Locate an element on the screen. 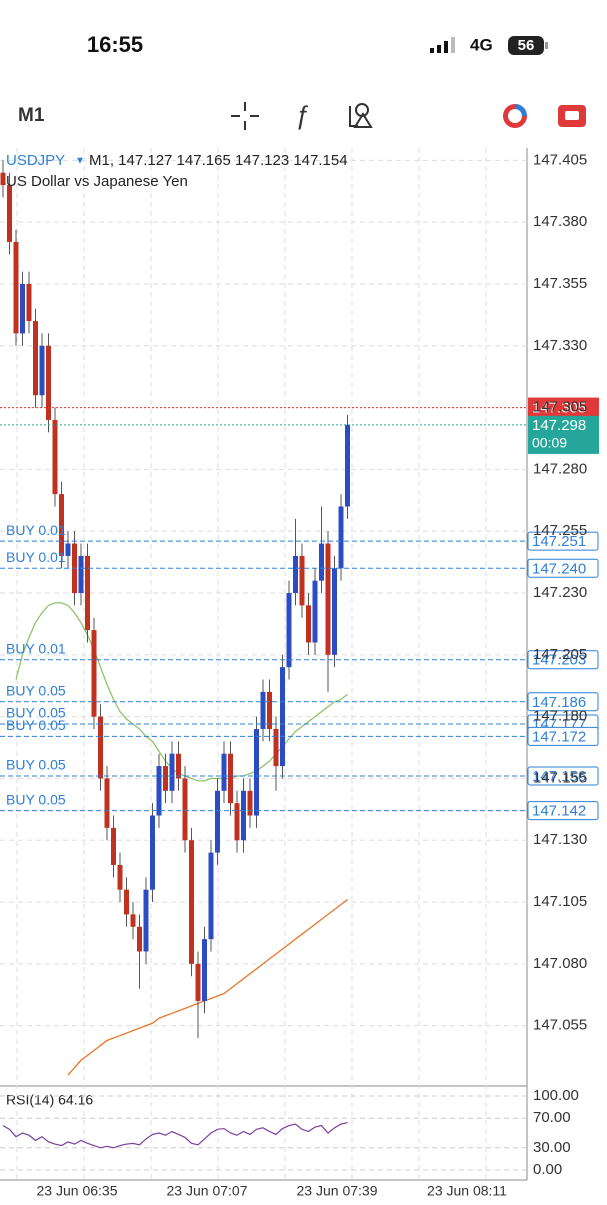 The width and height of the screenshot is (607, 1205). y-tick-label: 147.130 is located at coordinates (560, 839).